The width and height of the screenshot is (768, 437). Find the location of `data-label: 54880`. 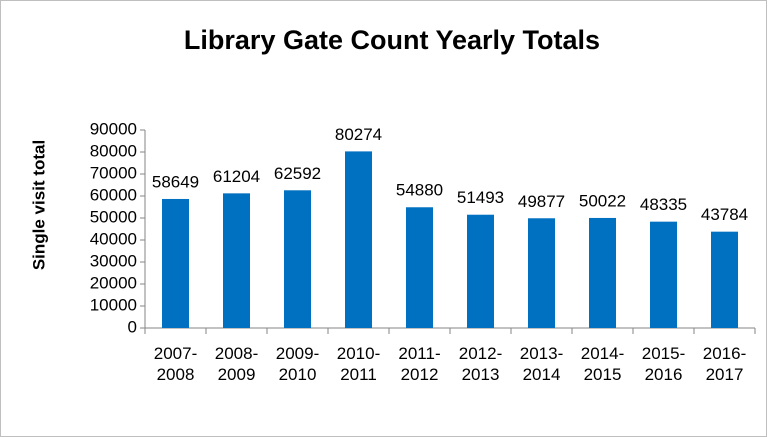

data-label: 54880 is located at coordinates (419, 190).